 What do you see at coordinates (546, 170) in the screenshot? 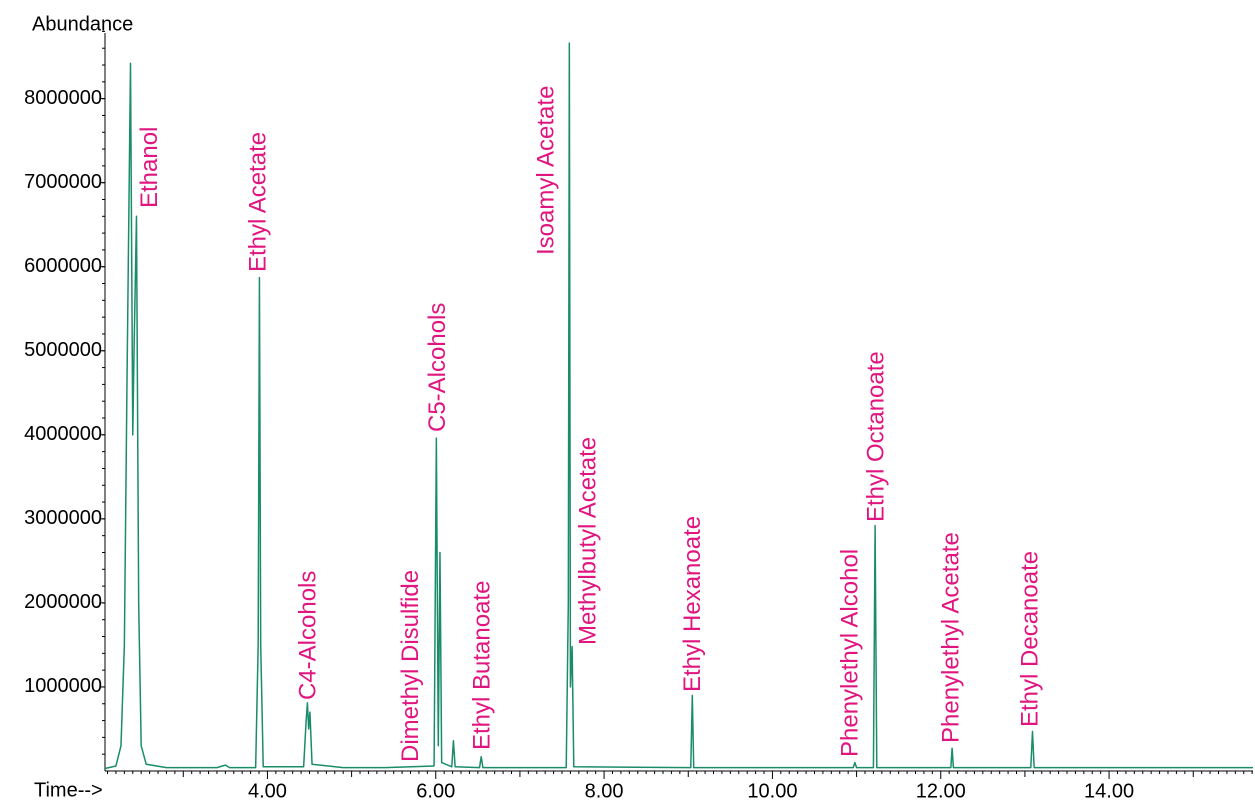
I see `peak-label: Isoamyl Acetate` at bounding box center [546, 170].